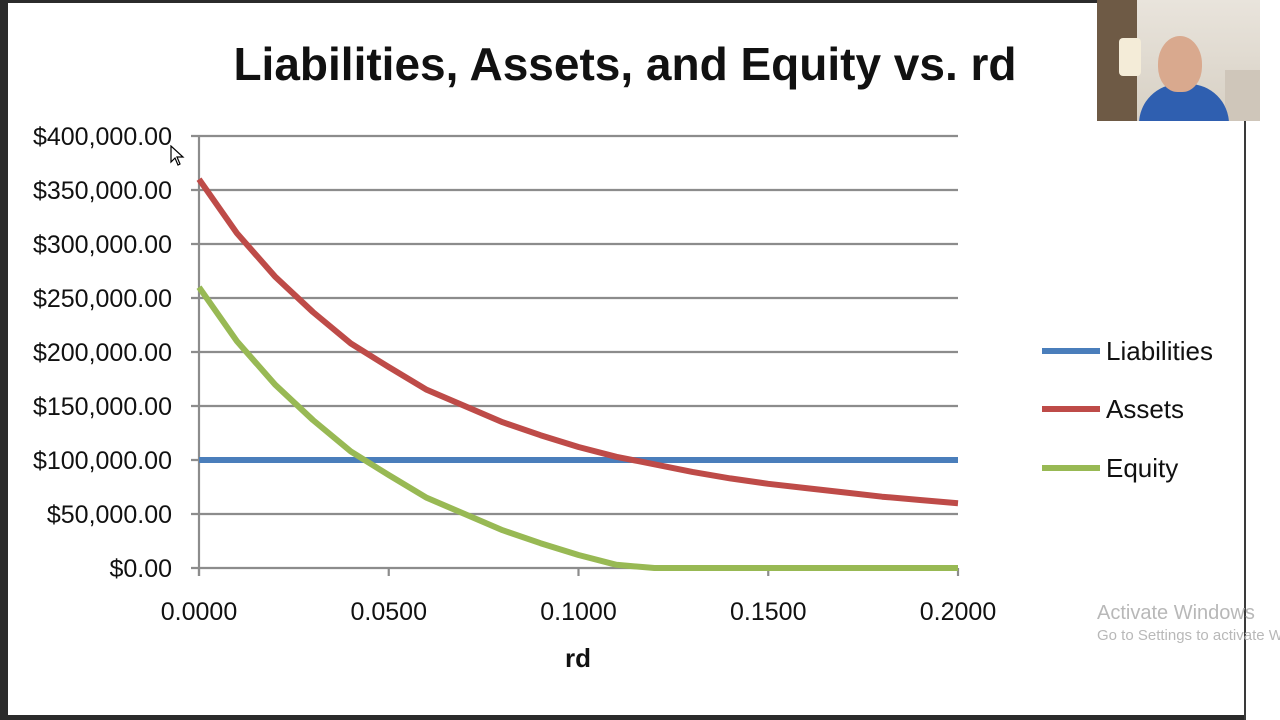  Describe the element at coordinates (958, 612) in the screenshot. I see `x-tick-label: 0.2000` at that location.